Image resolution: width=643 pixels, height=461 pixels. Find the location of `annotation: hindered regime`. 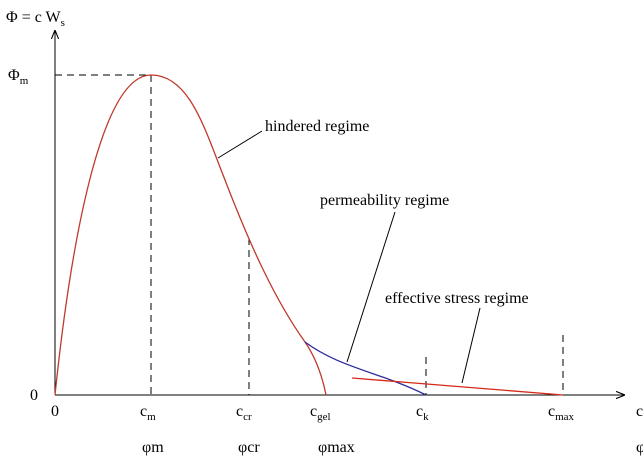

annotation: hindered regime is located at coordinates (317, 126).